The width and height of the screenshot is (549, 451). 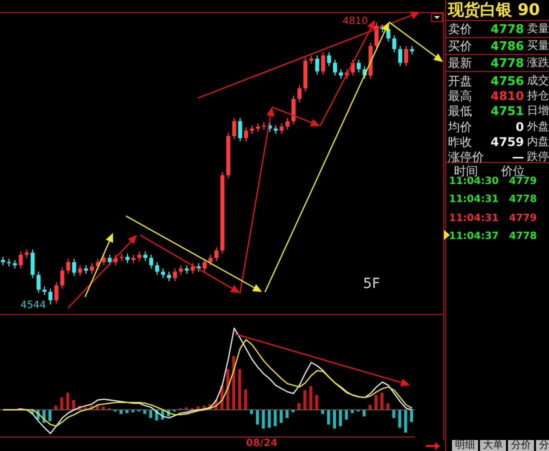 I want to click on text: 4786, so click(x=507, y=46).